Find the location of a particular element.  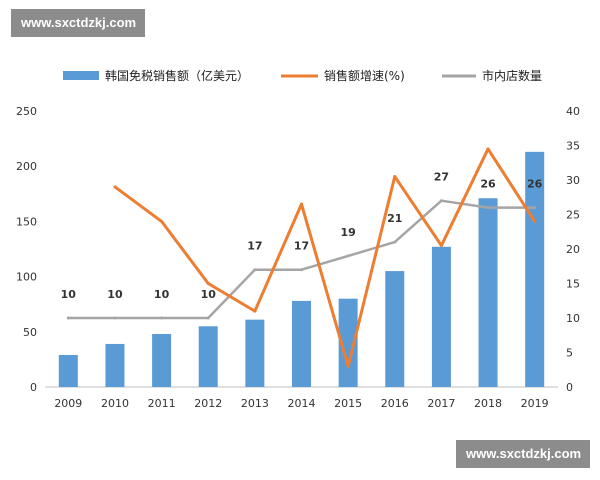

store-count-data-label: 19 is located at coordinates (347, 232).